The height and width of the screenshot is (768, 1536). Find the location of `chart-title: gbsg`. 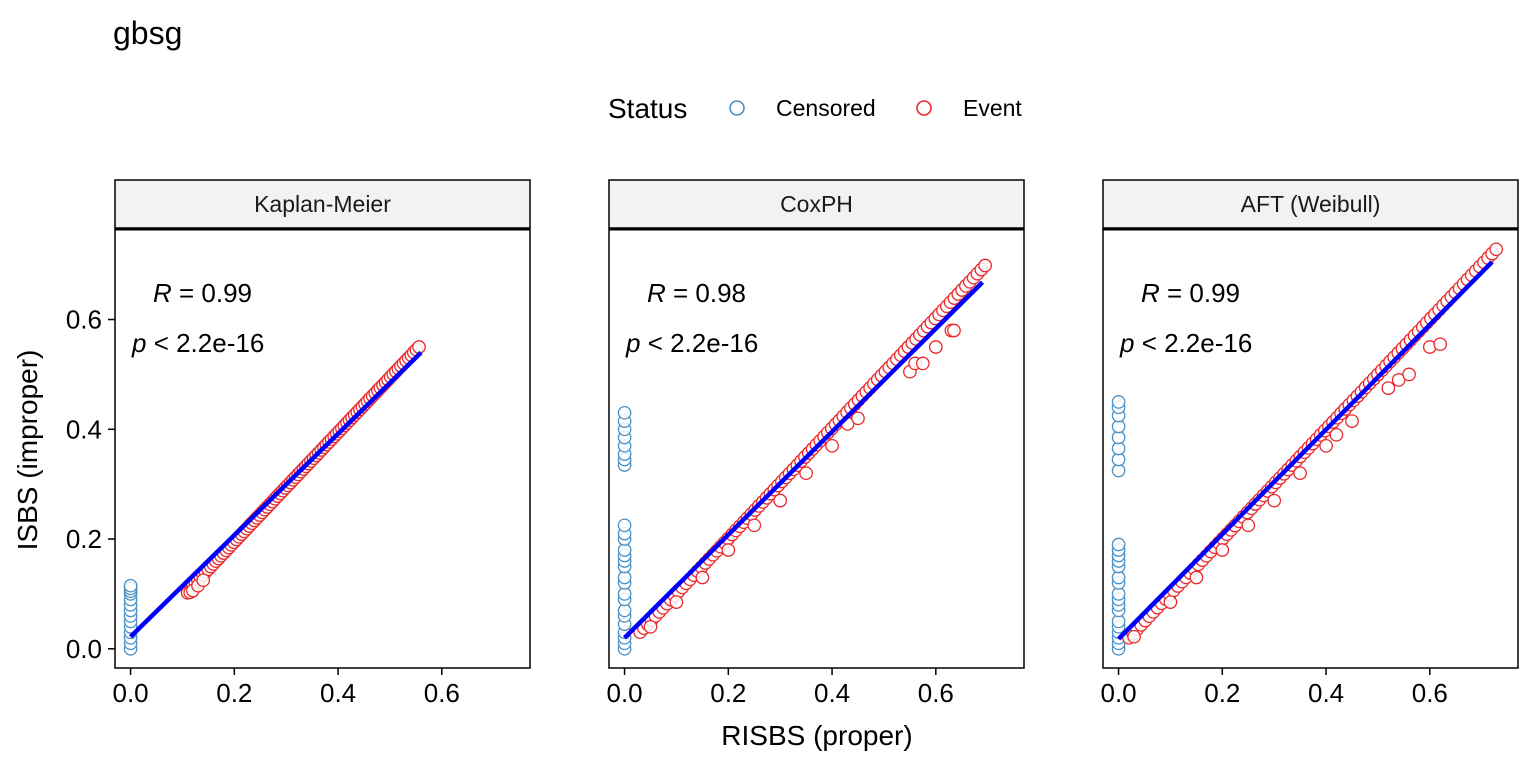

chart-title: gbsg is located at coordinates (147, 33).